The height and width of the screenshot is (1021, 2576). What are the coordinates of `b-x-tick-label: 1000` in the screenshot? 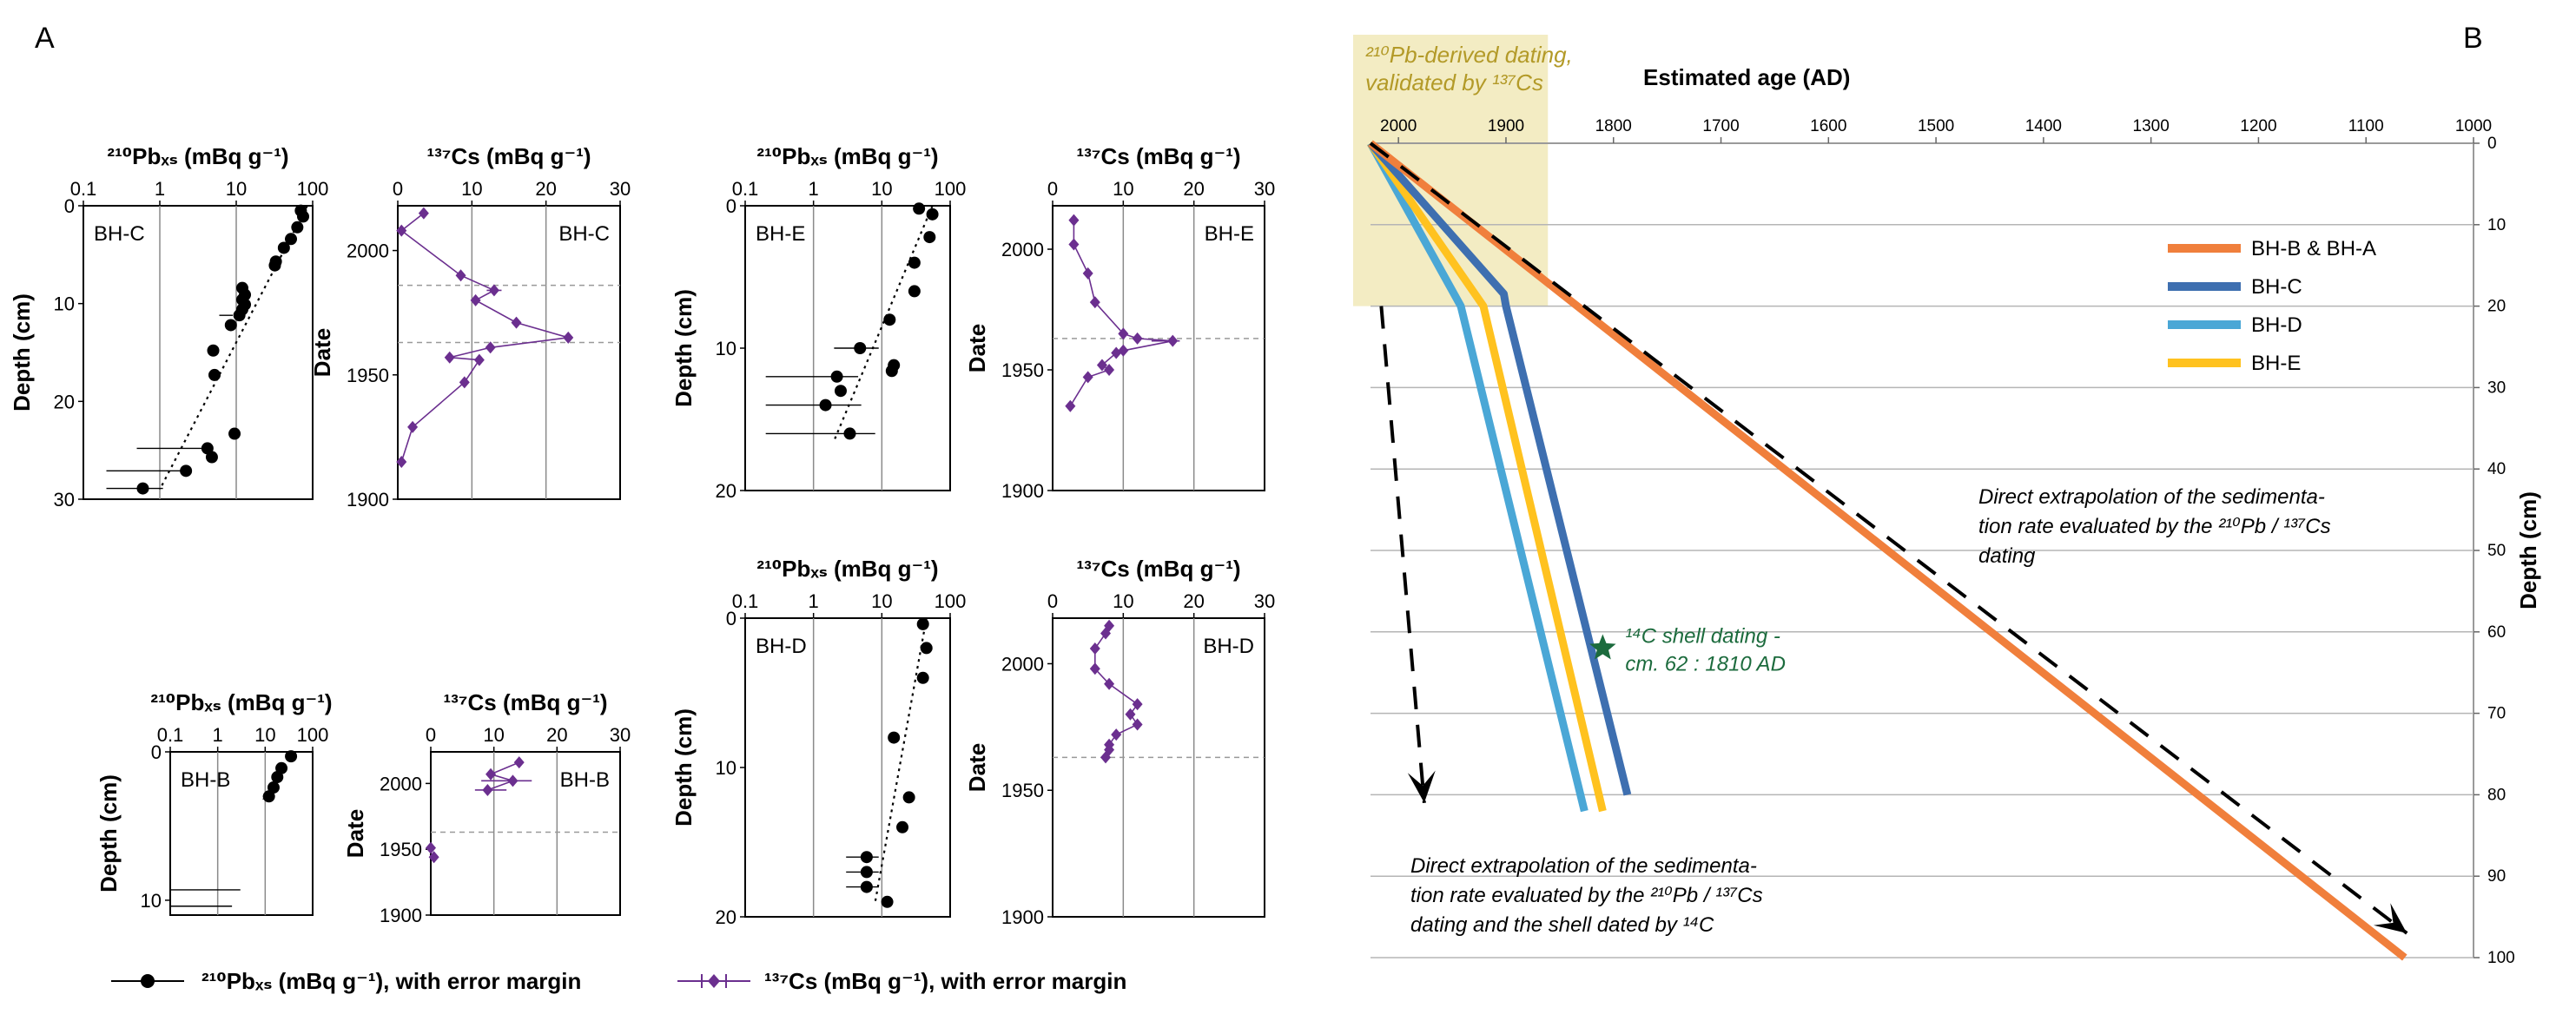 It's located at (2473, 126).